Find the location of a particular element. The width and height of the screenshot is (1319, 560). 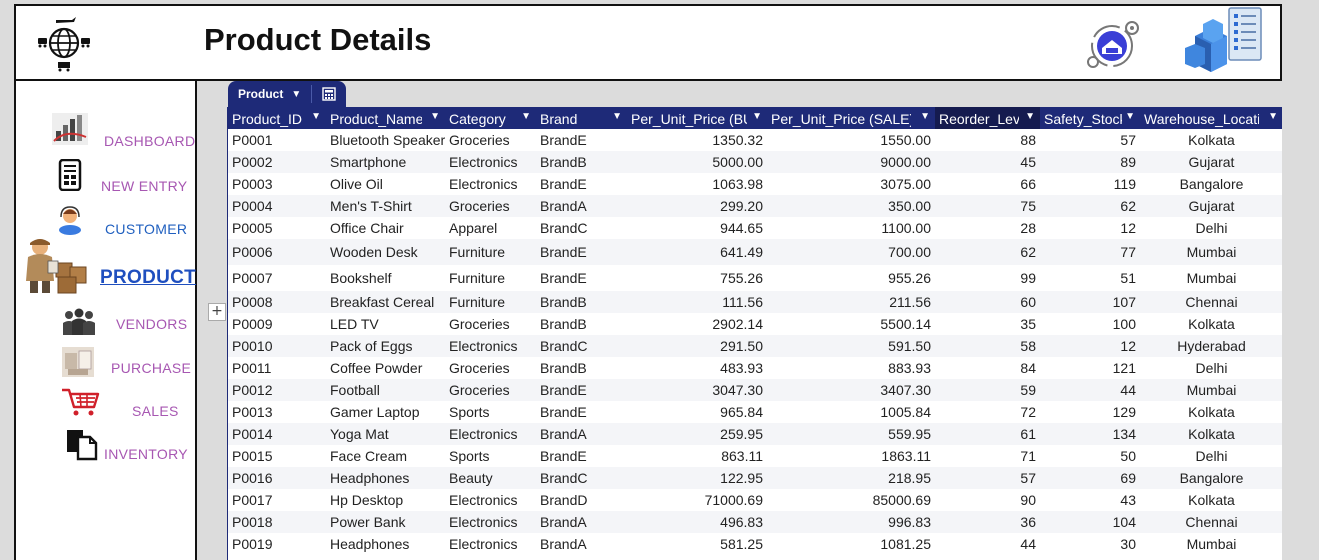

table-cell-product-id: P0005 is located at coordinates (252, 228).